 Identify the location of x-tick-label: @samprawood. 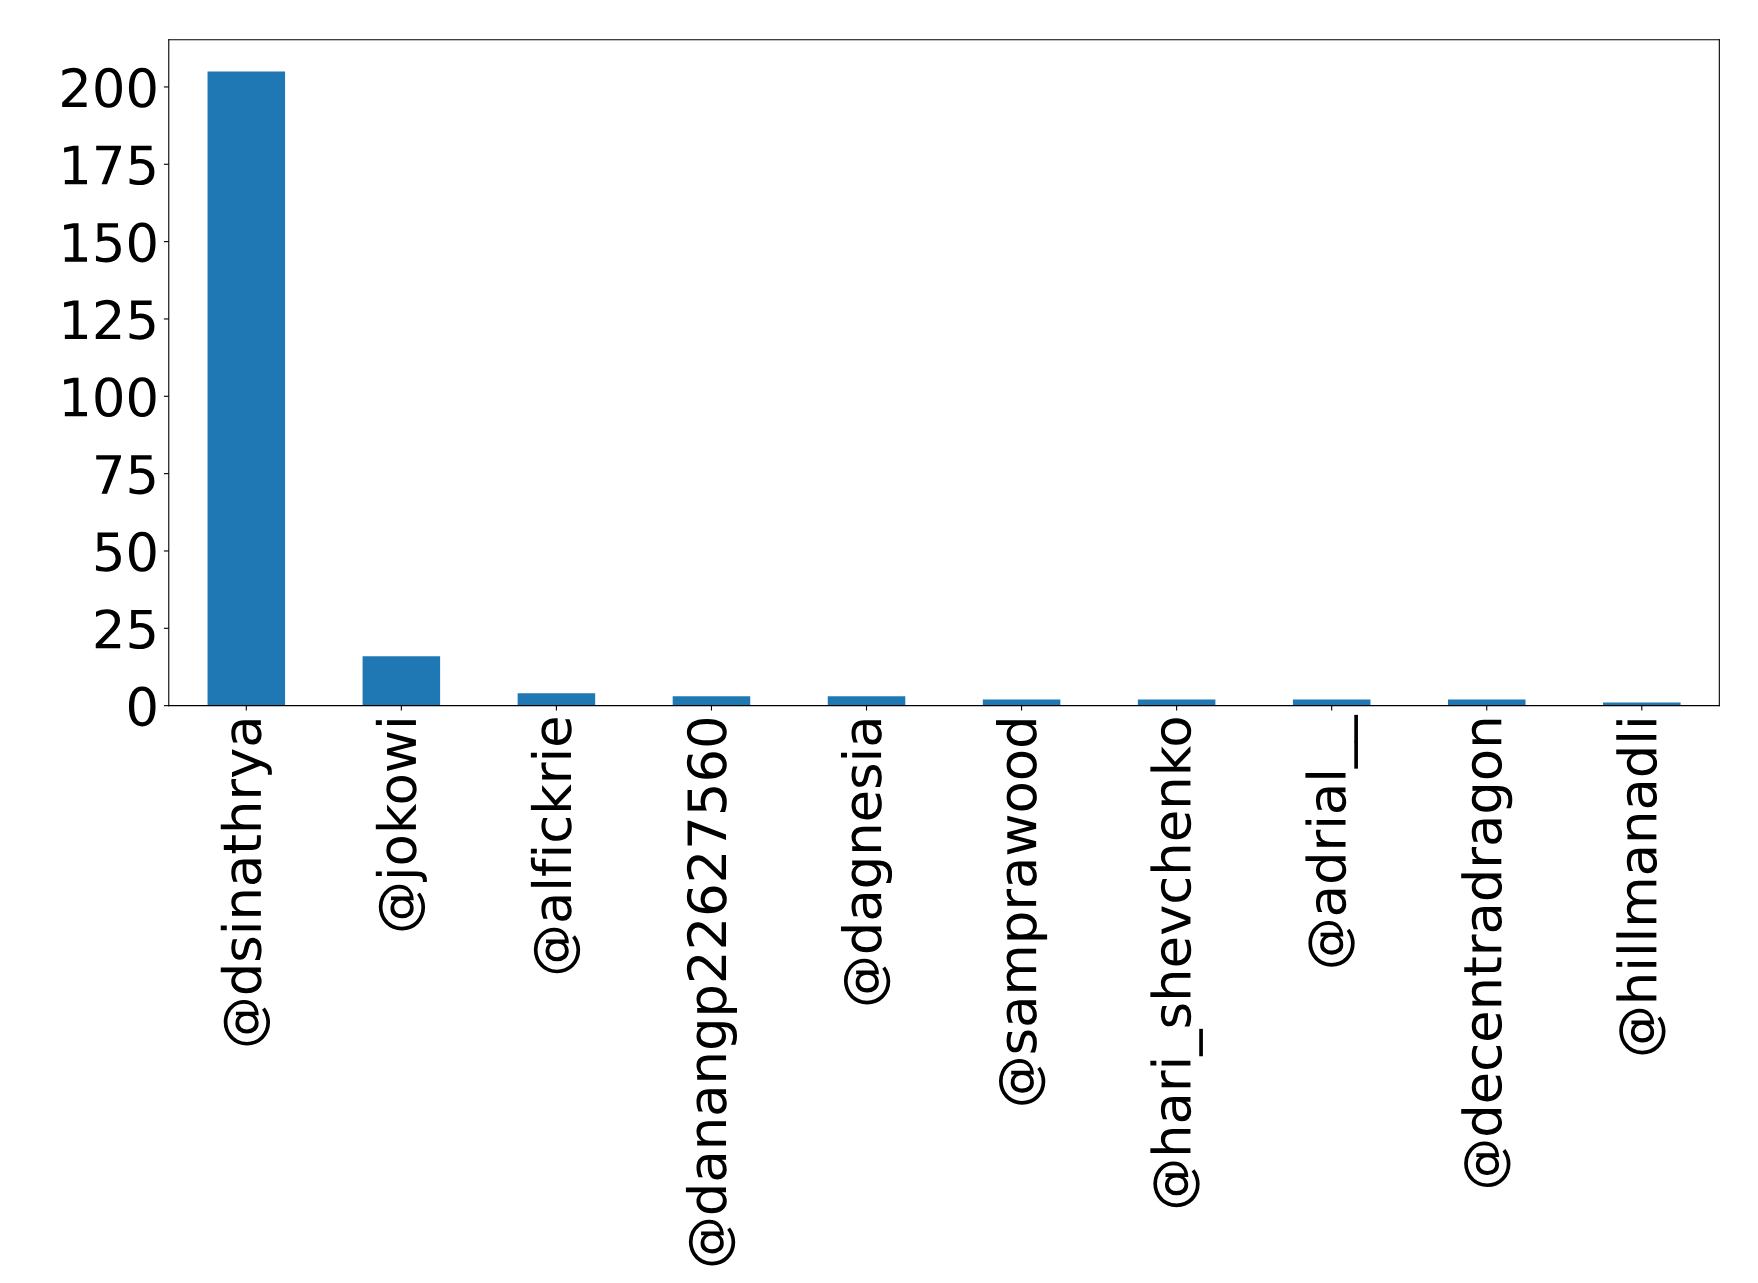
(1022, 912).